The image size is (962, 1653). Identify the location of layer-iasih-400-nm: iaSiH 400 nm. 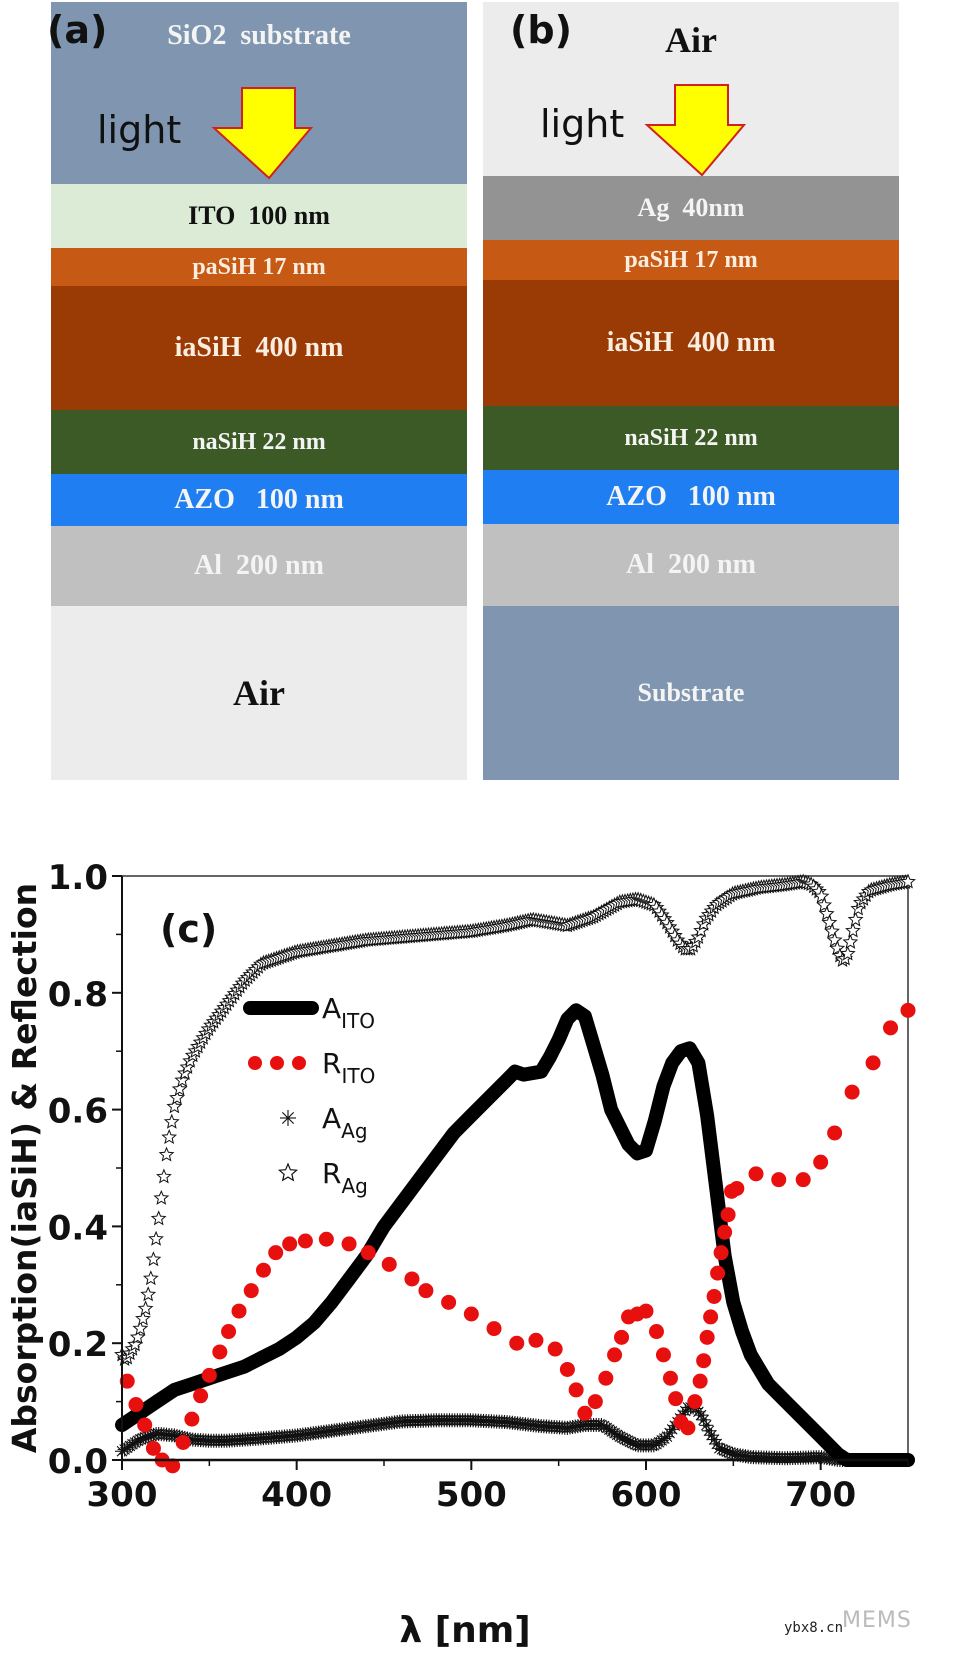
(259, 348).